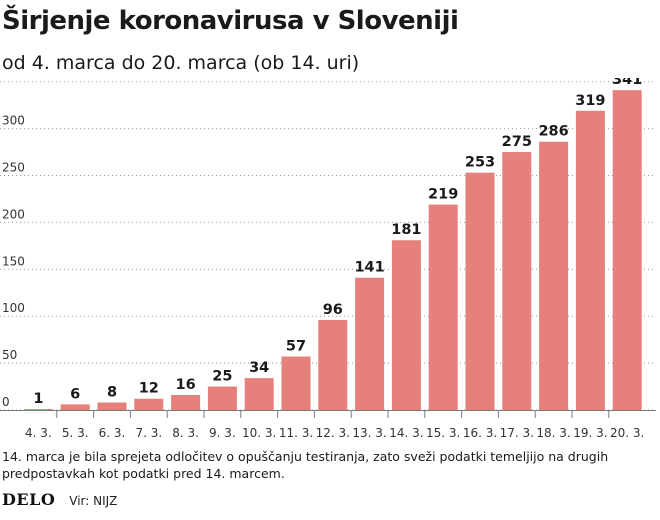 The width and height of the screenshot is (660, 520). Describe the element at coordinates (553, 433) in the screenshot. I see `x-tick-label: 18. 3.` at that location.